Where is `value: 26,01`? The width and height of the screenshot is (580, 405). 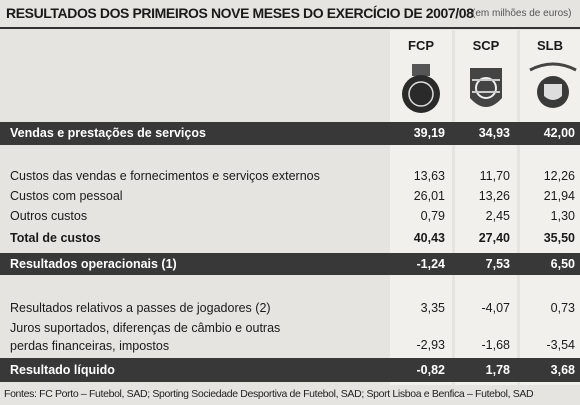
value: 26,01 is located at coordinates (429, 195).